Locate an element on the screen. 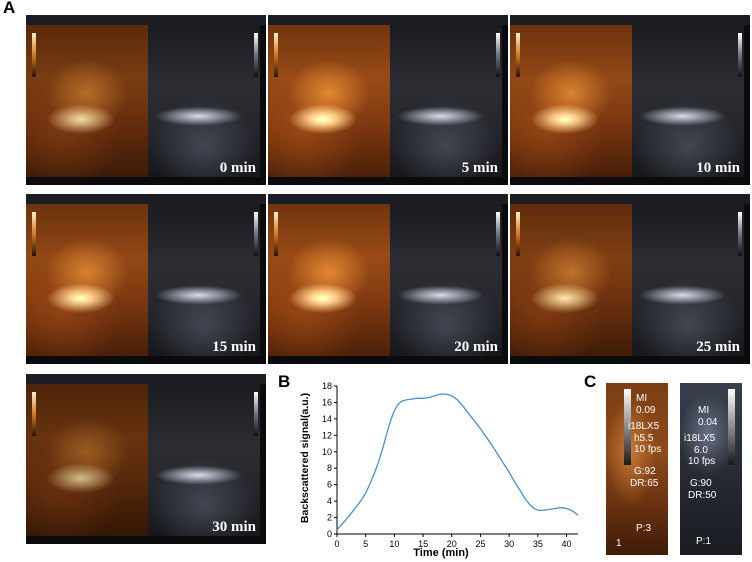 The width and height of the screenshot is (752, 562). y-tick-label: 4 is located at coordinates (329, 501).